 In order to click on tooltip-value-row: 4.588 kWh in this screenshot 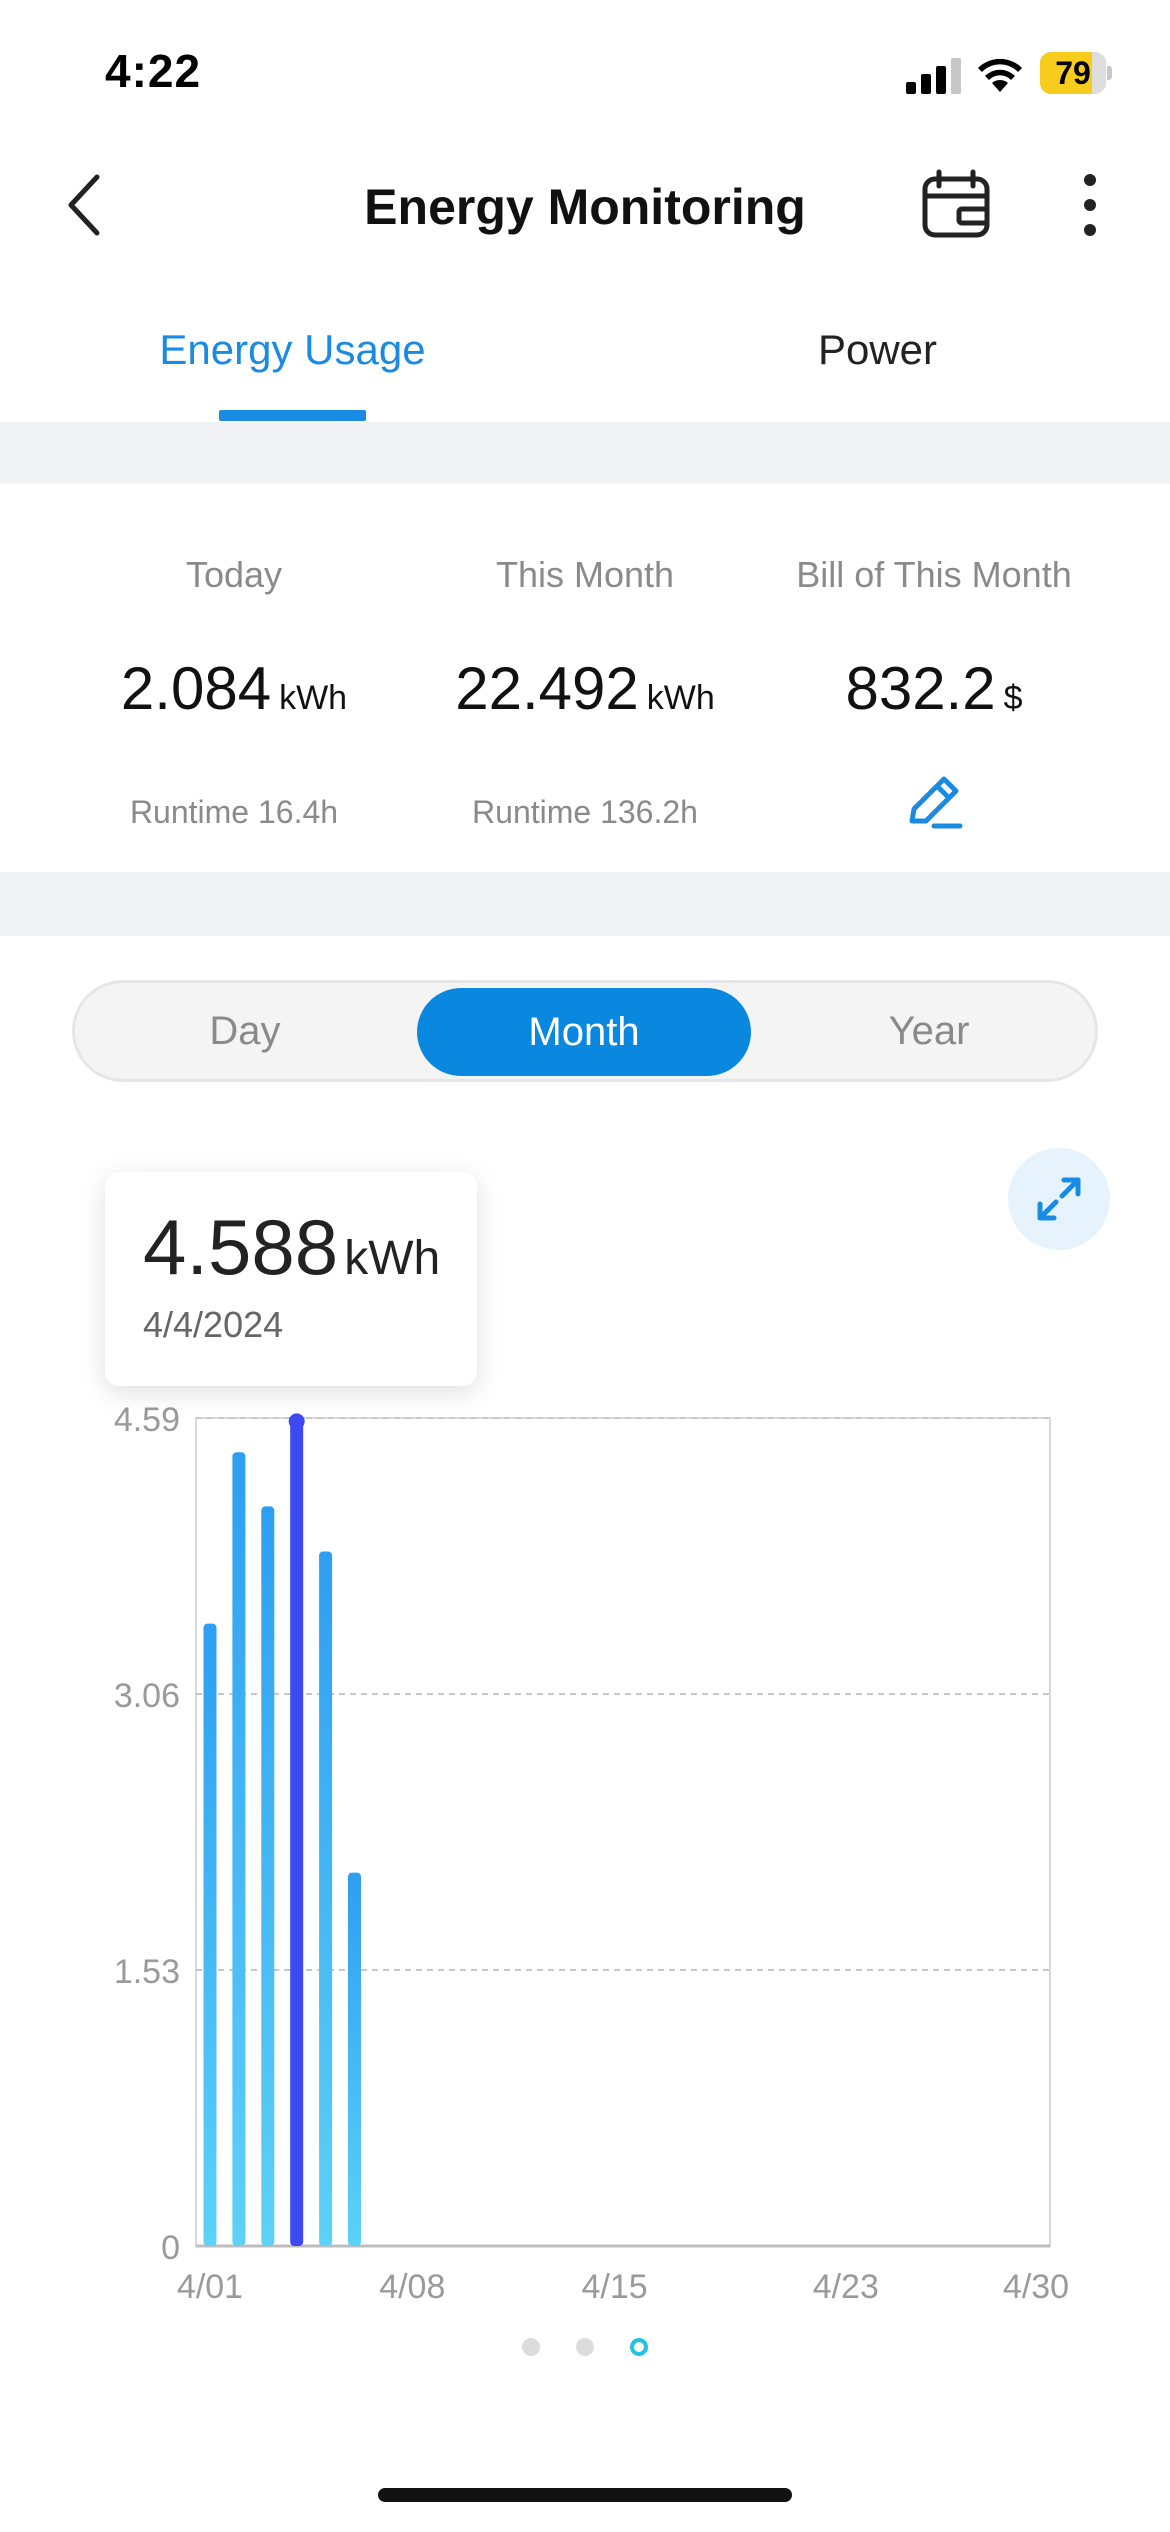, I will do `click(291, 1247)`.